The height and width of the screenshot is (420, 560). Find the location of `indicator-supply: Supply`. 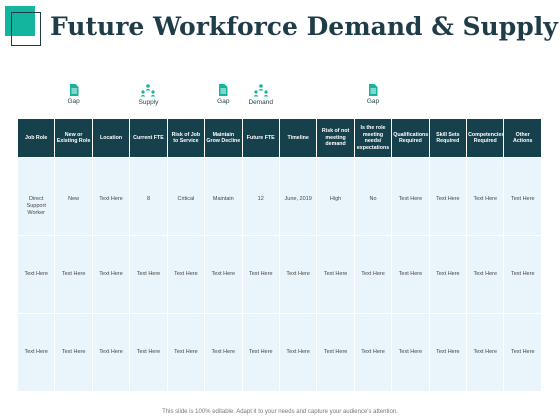

indicator-supply: Supply is located at coordinates (148, 100).